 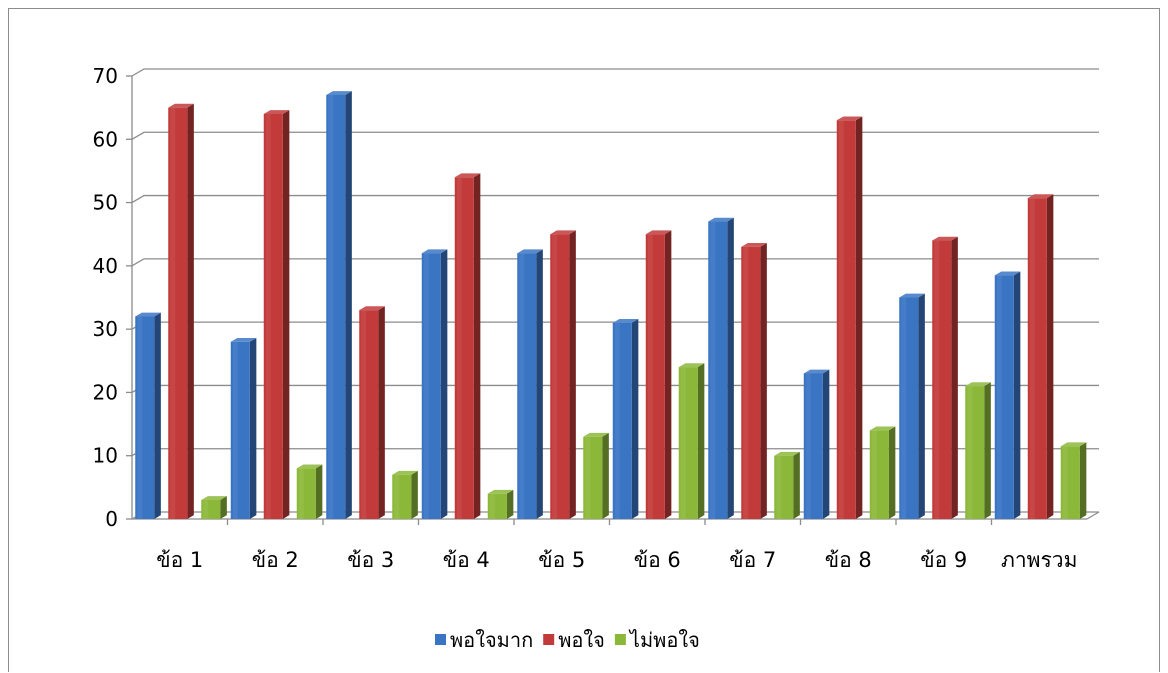 What do you see at coordinates (657, 560) in the screenshot?
I see `x-tick-label: ข้อ 6` at bounding box center [657, 560].